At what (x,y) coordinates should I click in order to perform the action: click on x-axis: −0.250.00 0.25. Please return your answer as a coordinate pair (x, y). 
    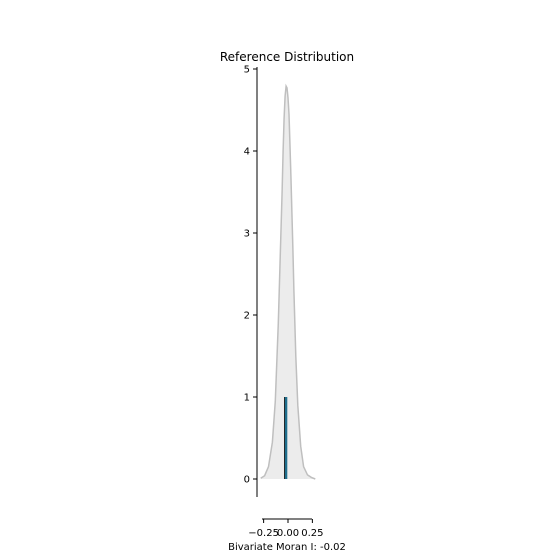
    Looking at the image, I should click on (286, 528).